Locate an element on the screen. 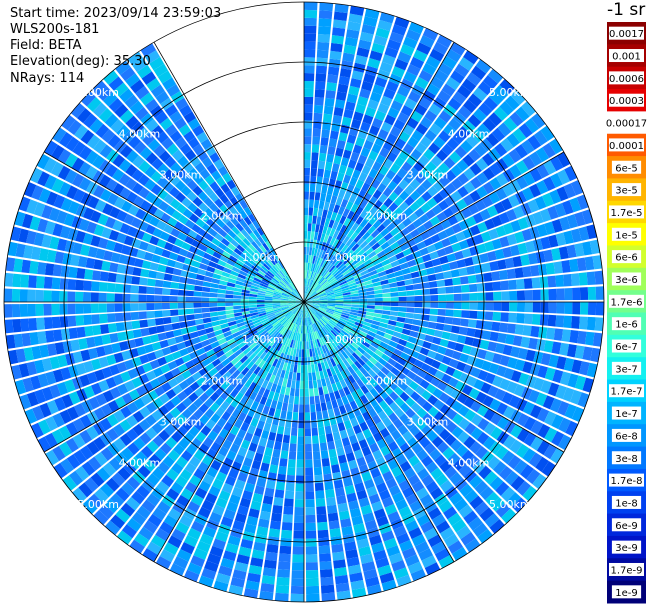 The height and width of the screenshot is (607, 647). colorbar-label: 1.7e-8 is located at coordinates (626, 481).